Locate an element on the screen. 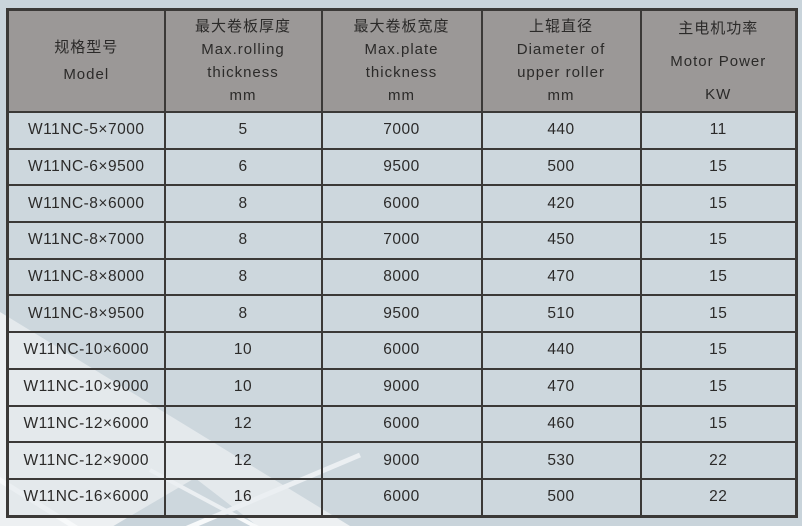  header-line: Model is located at coordinates (86, 74).